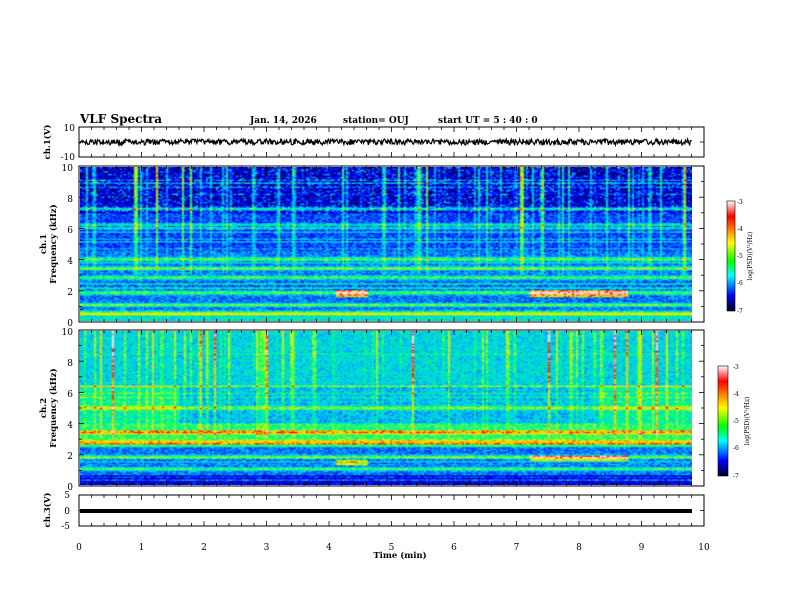  I want to click on xtick-1: 1, so click(142, 548).